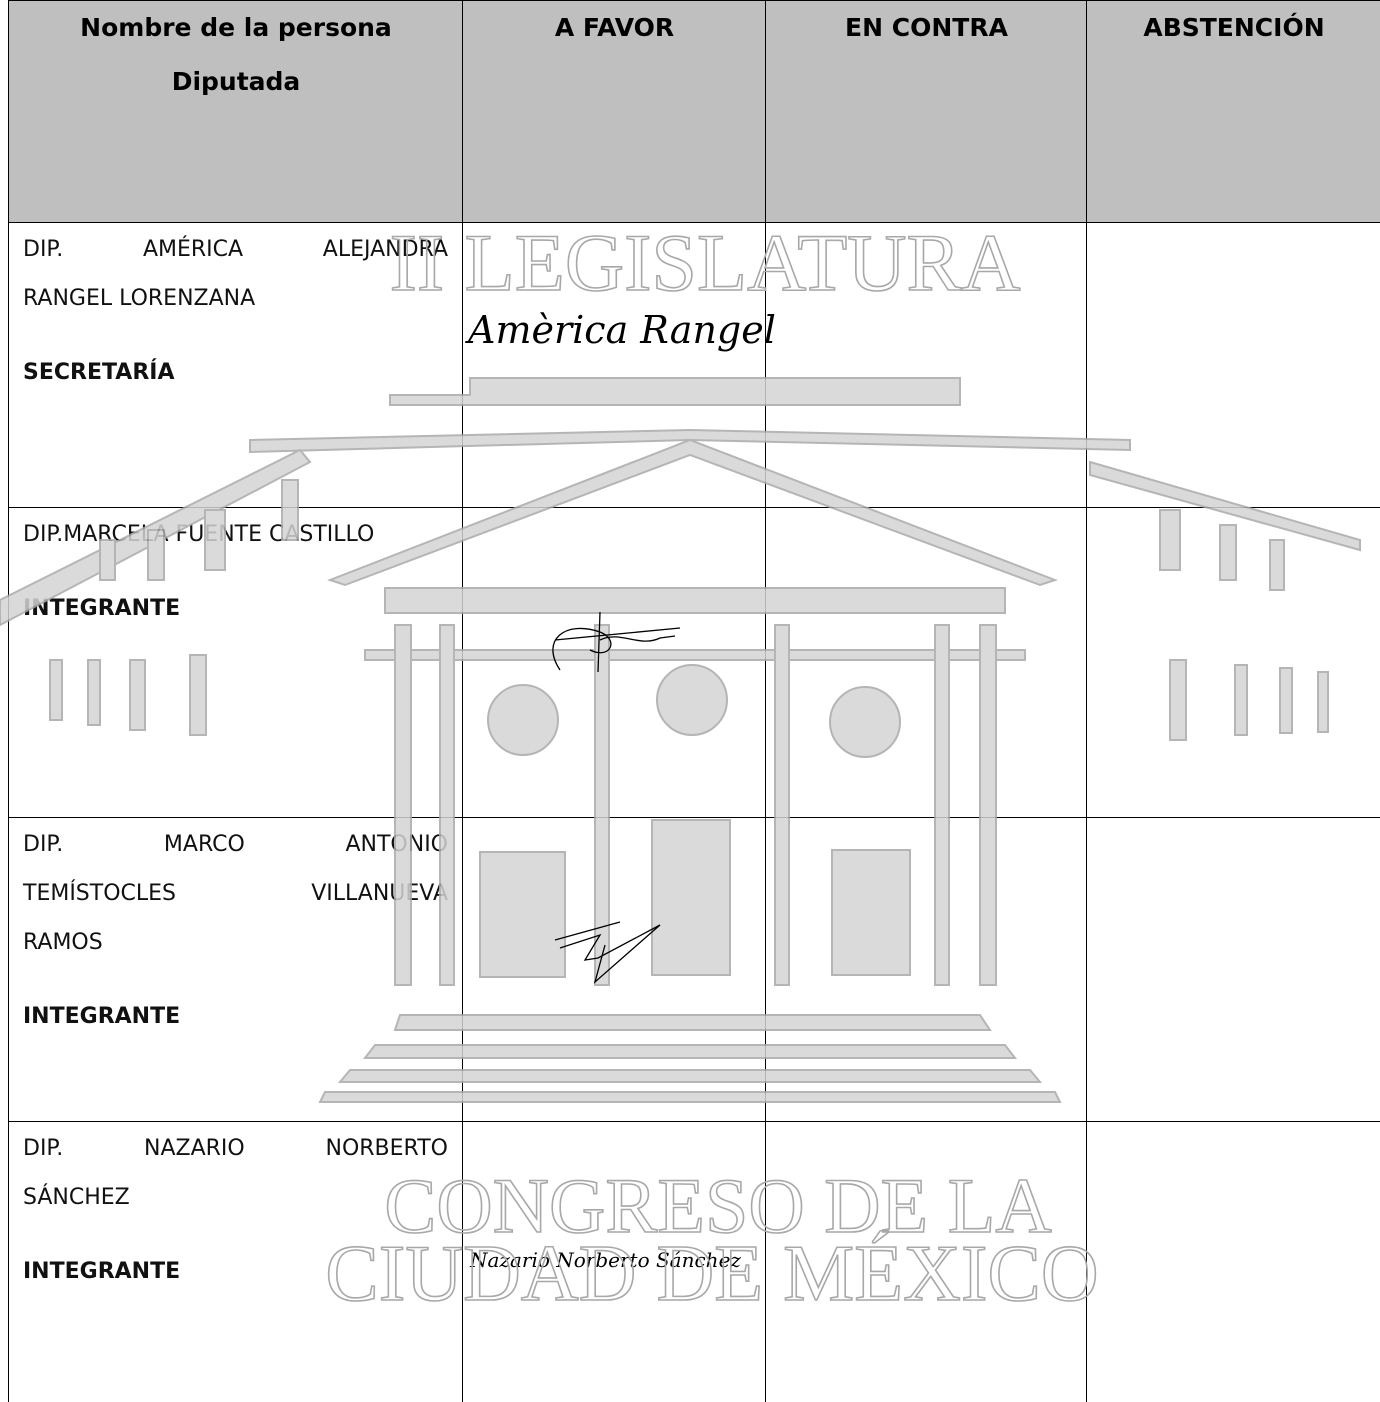  I want to click on header-cell: EN CONTRA, so click(926, 111).